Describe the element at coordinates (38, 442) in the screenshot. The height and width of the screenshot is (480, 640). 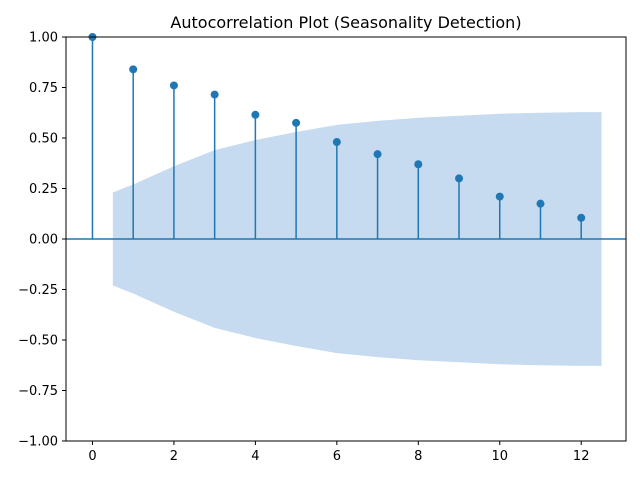
I see `y-tick-label: −1.00` at that location.